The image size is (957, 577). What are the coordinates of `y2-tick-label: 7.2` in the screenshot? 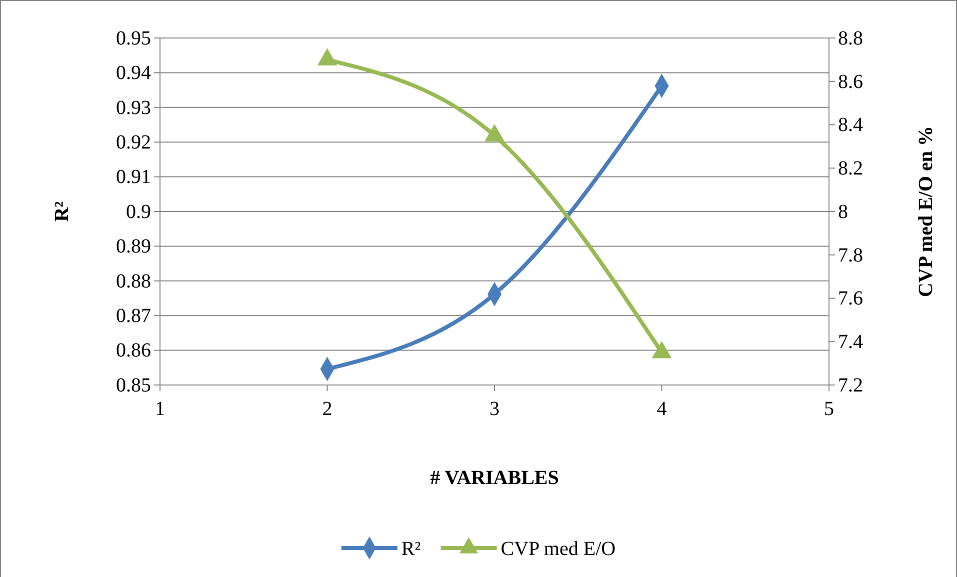 It's located at (850, 385).